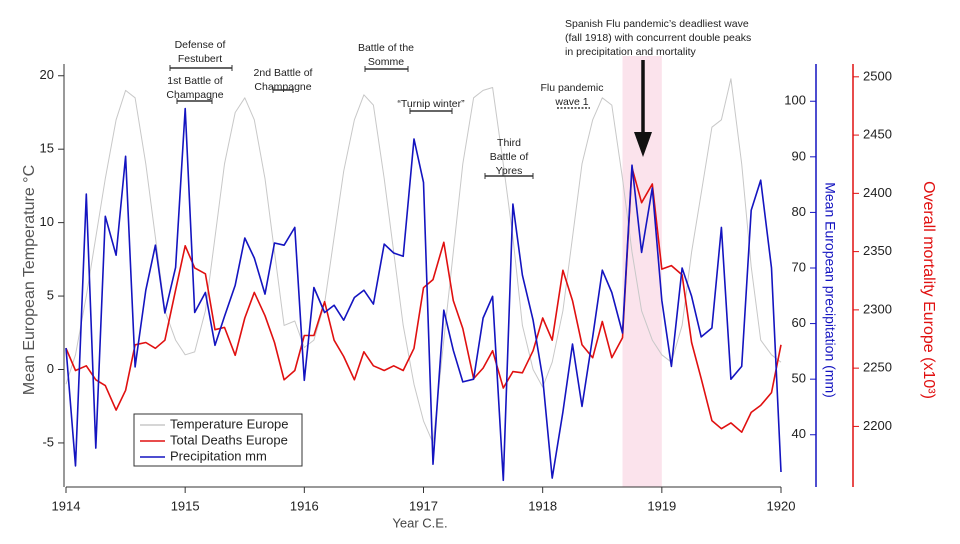  What do you see at coordinates (799, 211) in the screenshot?
I see `y2-tick-label: 80` at bounding box center [799, 211].